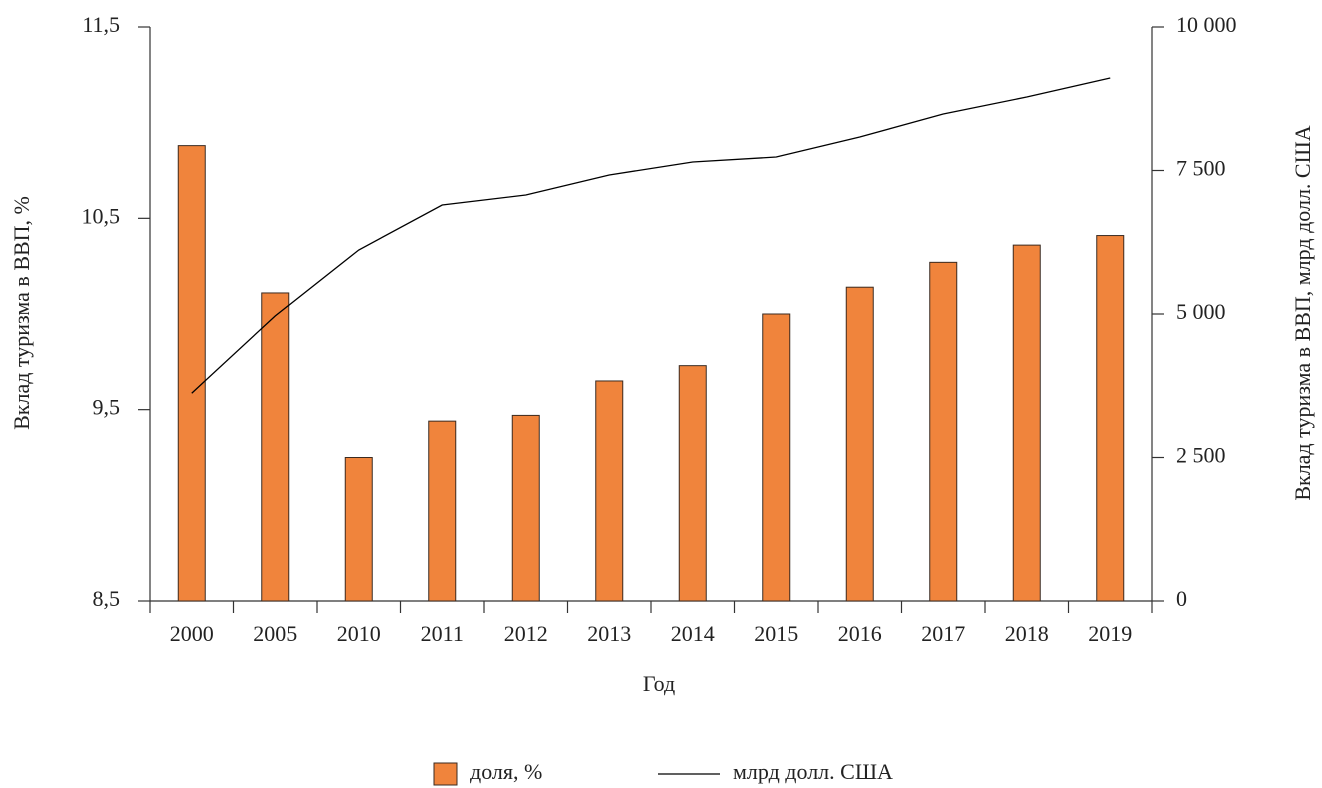 Image resolution: width=1322 pixels, height=788 pixels. What do you see at coordinates (101, 24) in the screenshot?
I see `y-tick-label: 11,5` at bounding box center [101, 24].